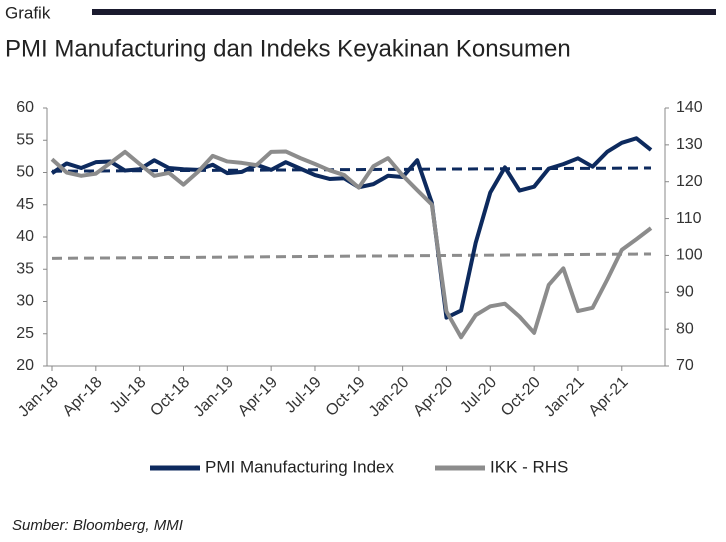  I want to click on x-tick-label: Jan-21, so click(564, 397).